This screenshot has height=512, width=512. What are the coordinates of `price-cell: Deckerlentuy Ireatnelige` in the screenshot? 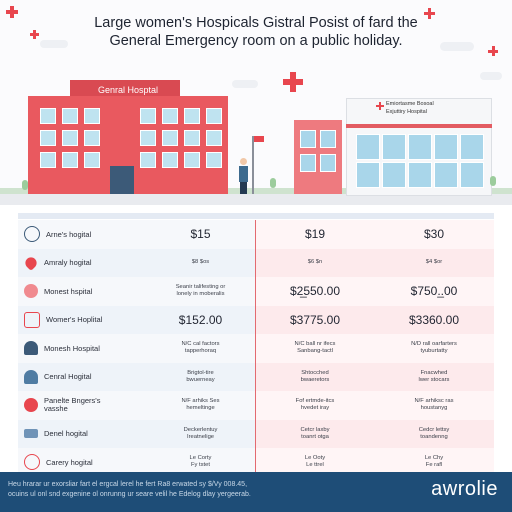 It's located at (201, 433).